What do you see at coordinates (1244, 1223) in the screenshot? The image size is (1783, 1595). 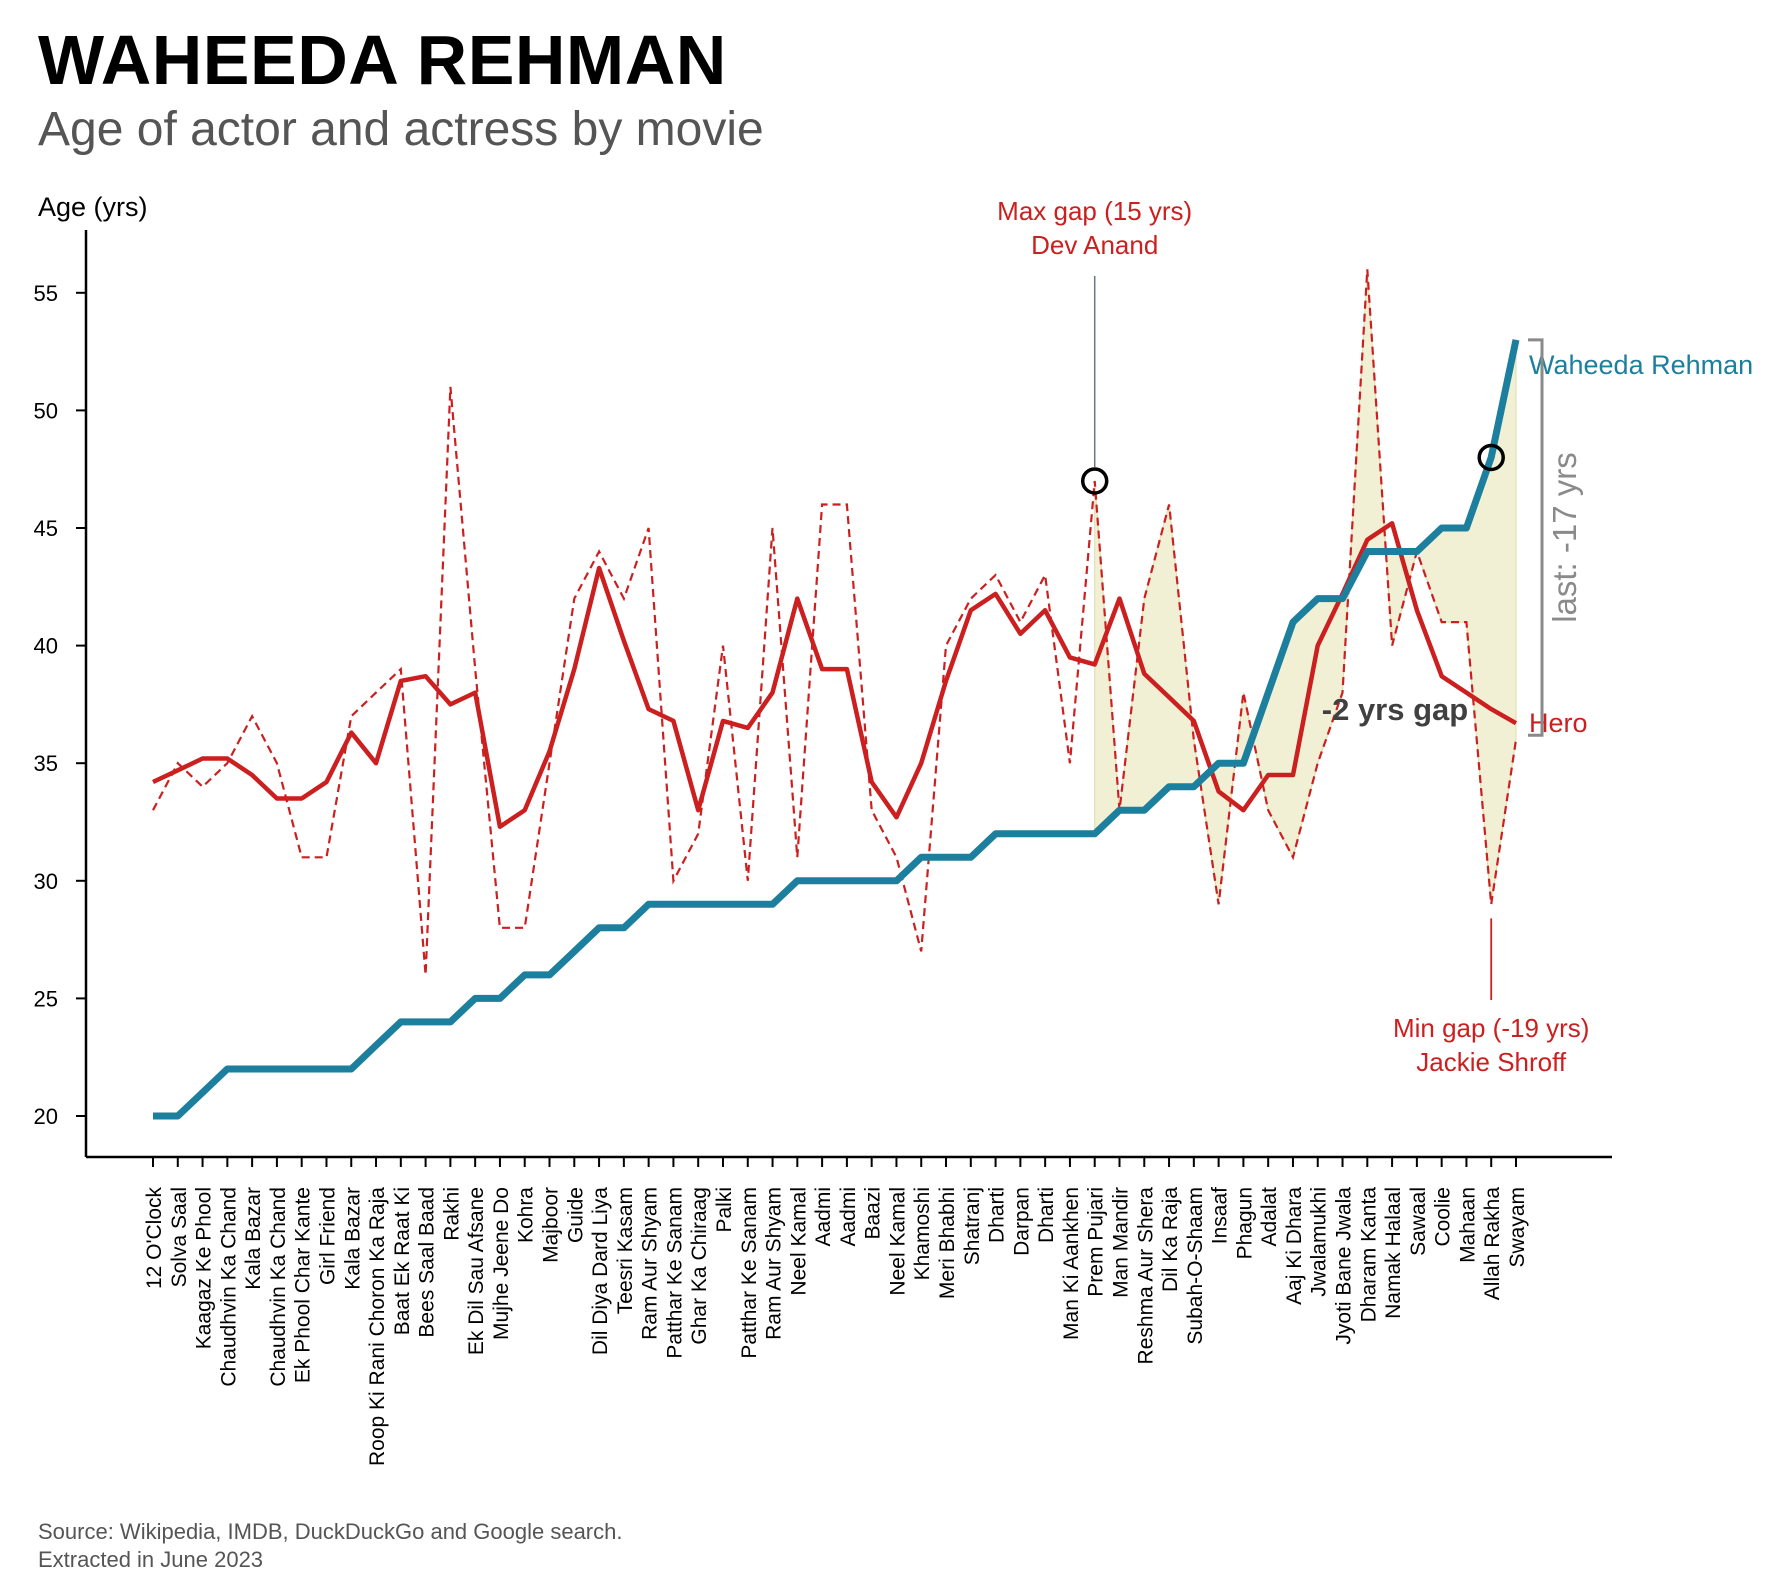 I see `x-tick-label: Phagun` at bounding box center [1244, 1223].